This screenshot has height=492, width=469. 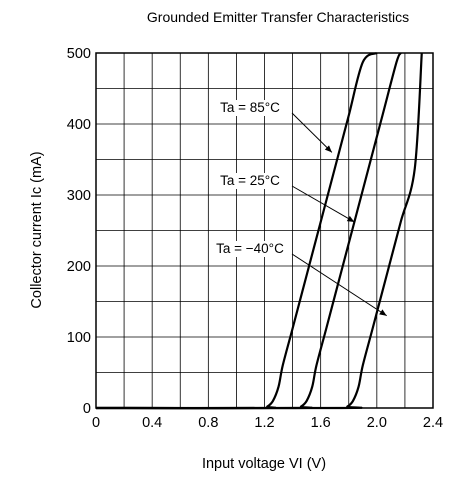 What do you see at coordinates (79, 338) in the screenshot?
I see `y-tick-label: 100` at bounding box center [79, 338].